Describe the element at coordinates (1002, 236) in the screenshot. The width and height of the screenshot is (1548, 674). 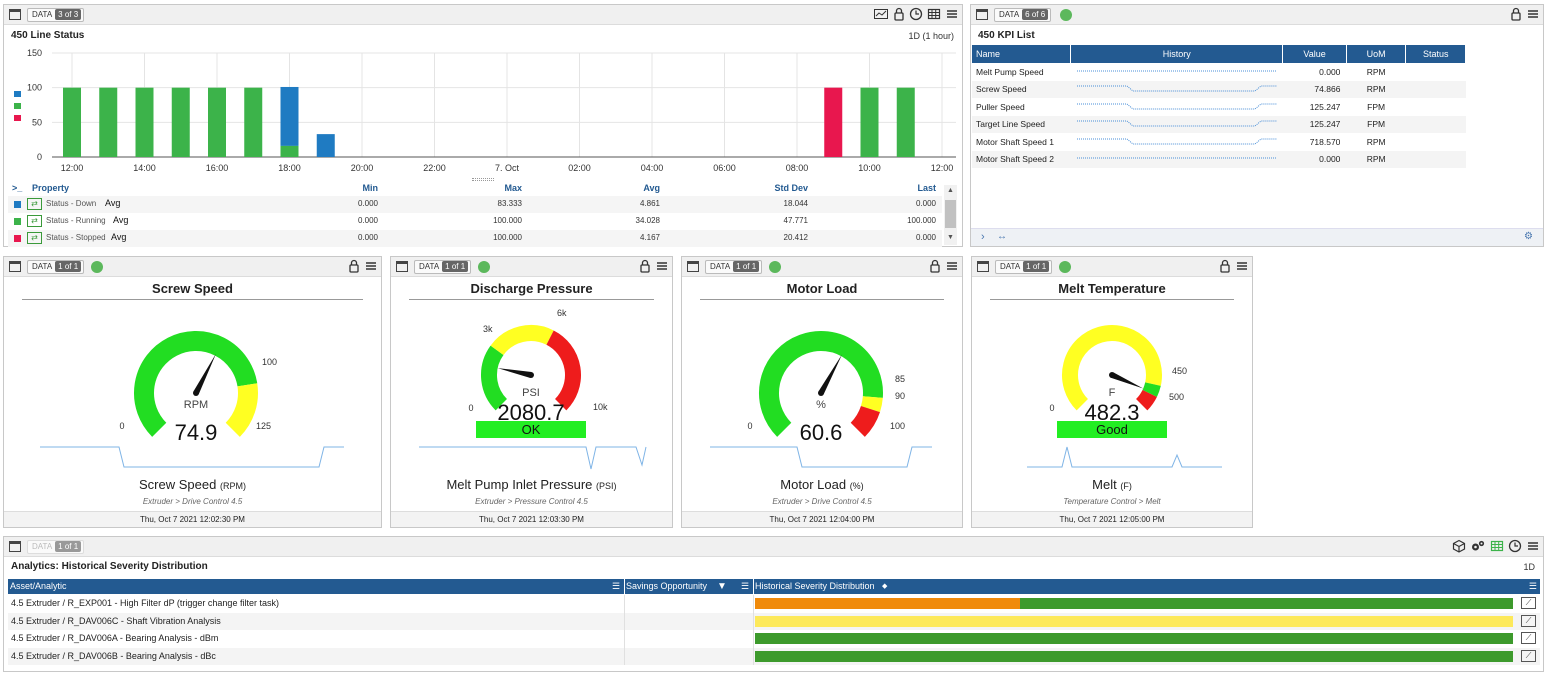
I see `resize-icon: ↔` at that location.